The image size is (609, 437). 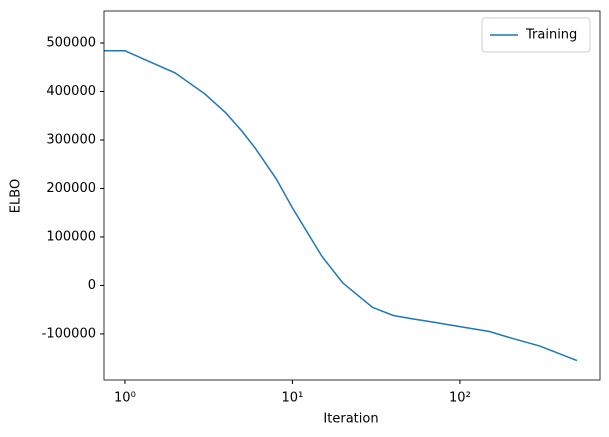 What do you see at coordinates (71, 91) in the screenshot?
I see `y-tick-label: 400000` at bounding box center [71, 91].